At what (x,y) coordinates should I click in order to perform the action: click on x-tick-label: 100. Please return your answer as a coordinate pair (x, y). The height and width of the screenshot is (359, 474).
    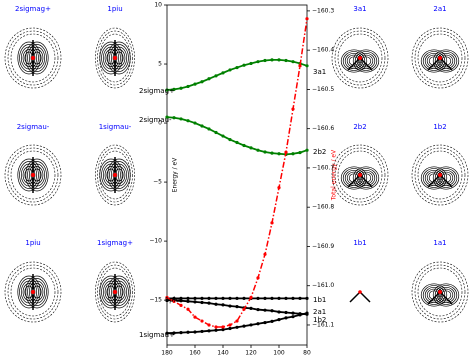
    Looking at the image, I should click on (279, 353).